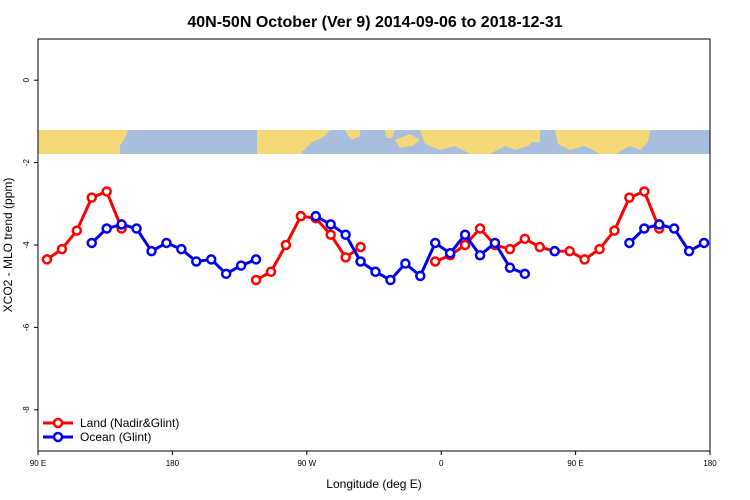  I want to click on y-tick-label: 0, so click(26, 79).